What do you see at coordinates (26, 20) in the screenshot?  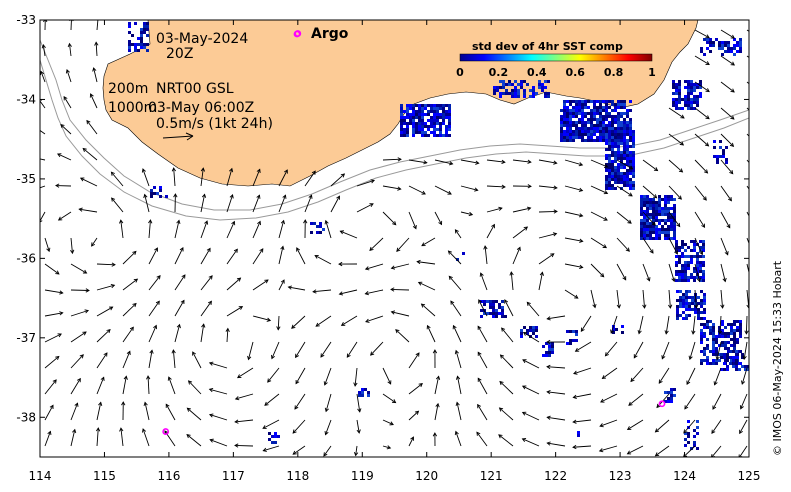 I see `lat-tick-label: -33` at bounding box center [26, 20].